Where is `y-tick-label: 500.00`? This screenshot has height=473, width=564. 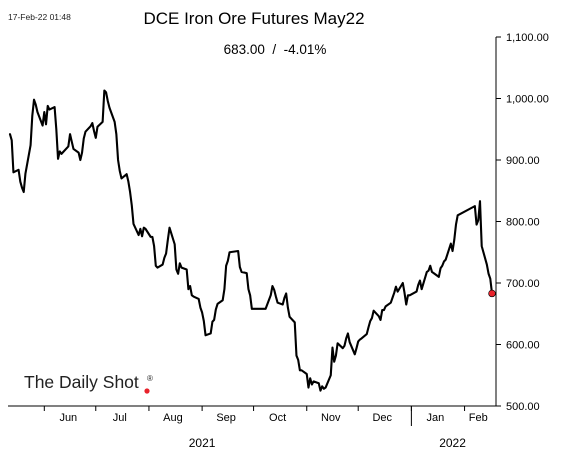
y-tick-label: 500.00 is located at coordinates (523, 407).